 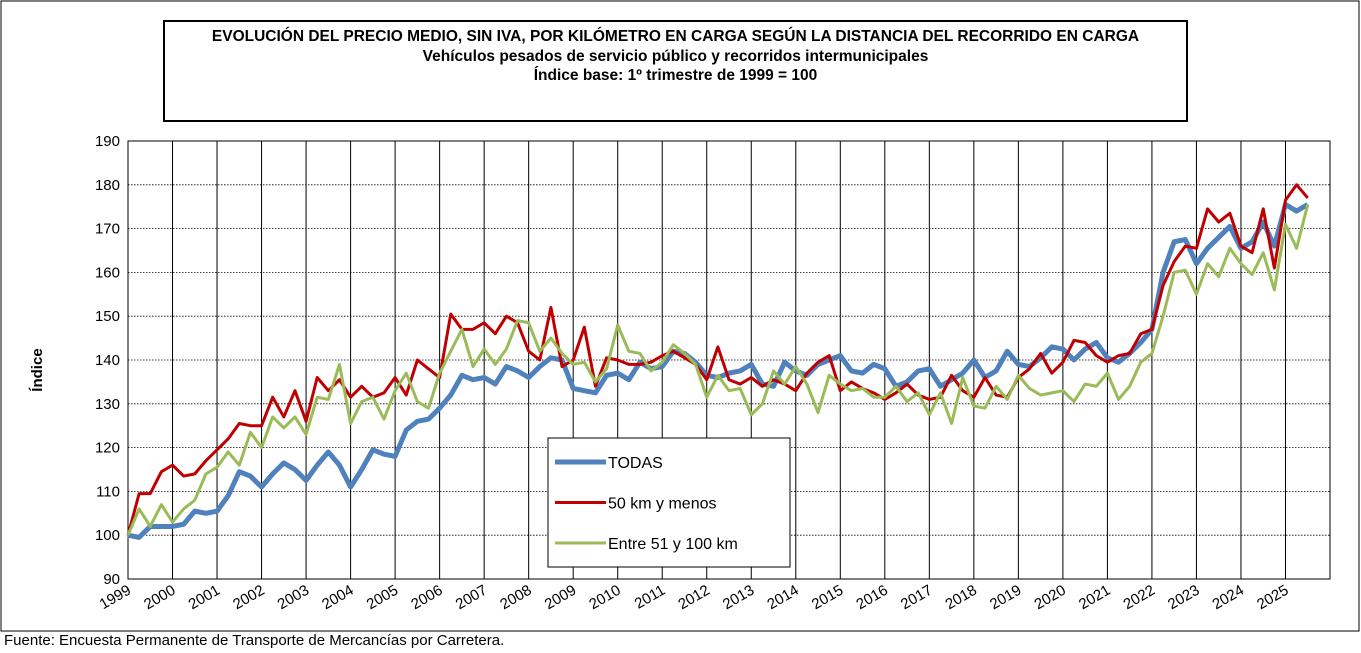 What do you see at coordinates (471, 597) in the screenshot?
I see `x-tick-label: 2007` at bounding box center [471, 597].